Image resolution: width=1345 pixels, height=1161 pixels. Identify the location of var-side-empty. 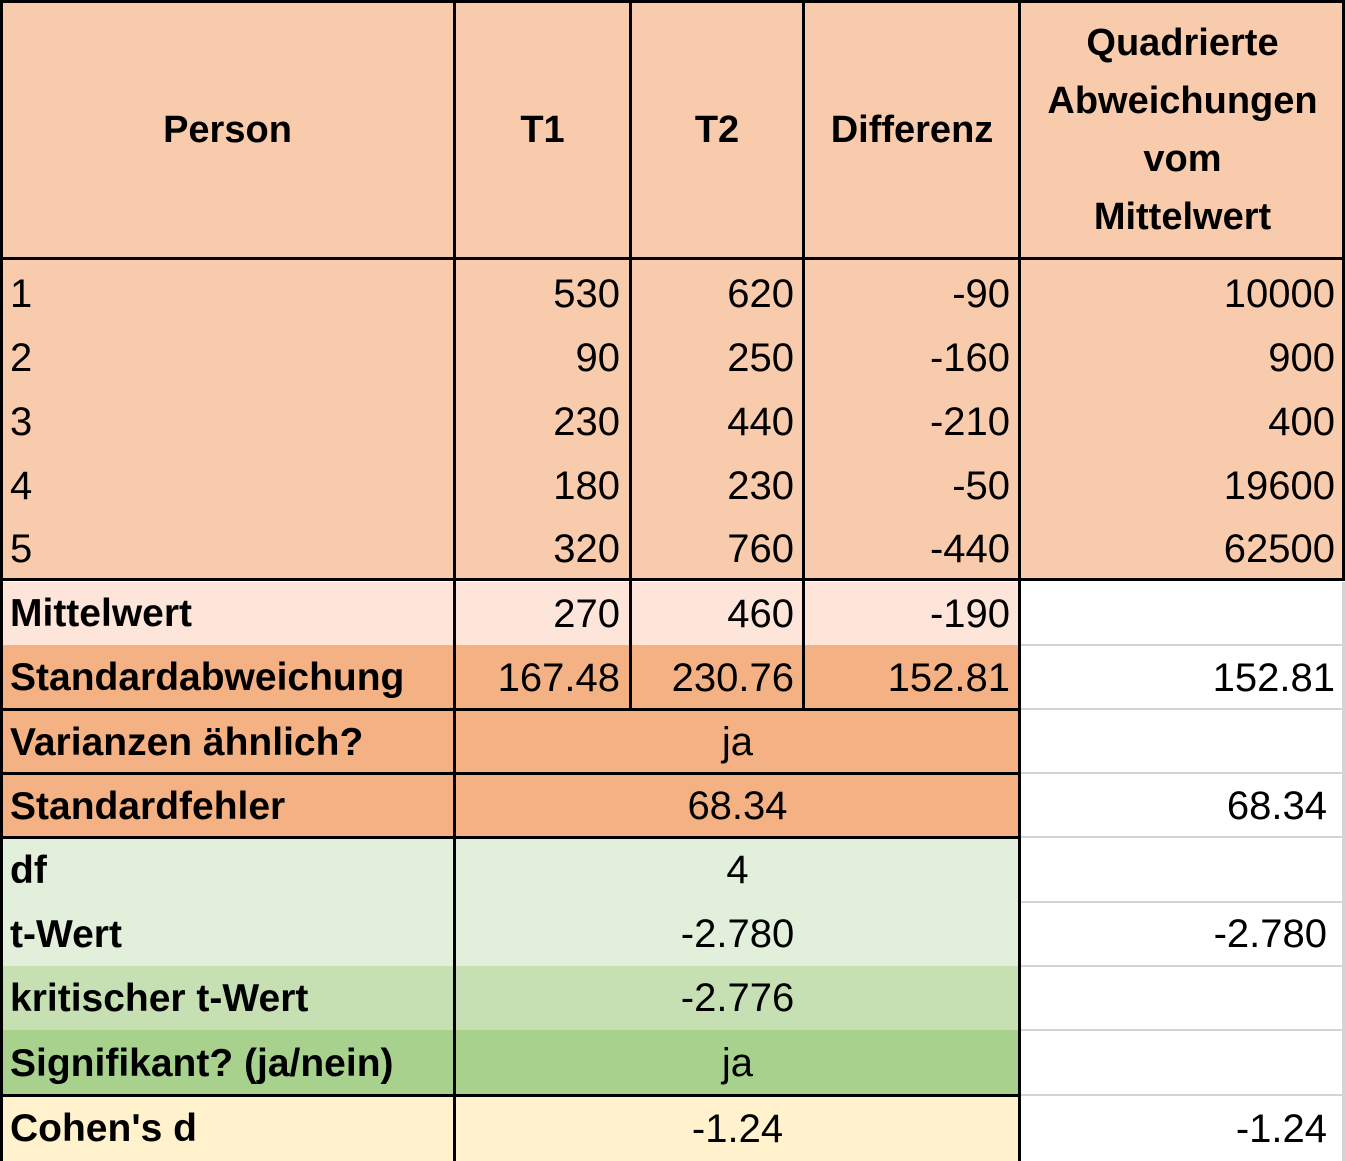
(1182, 742).